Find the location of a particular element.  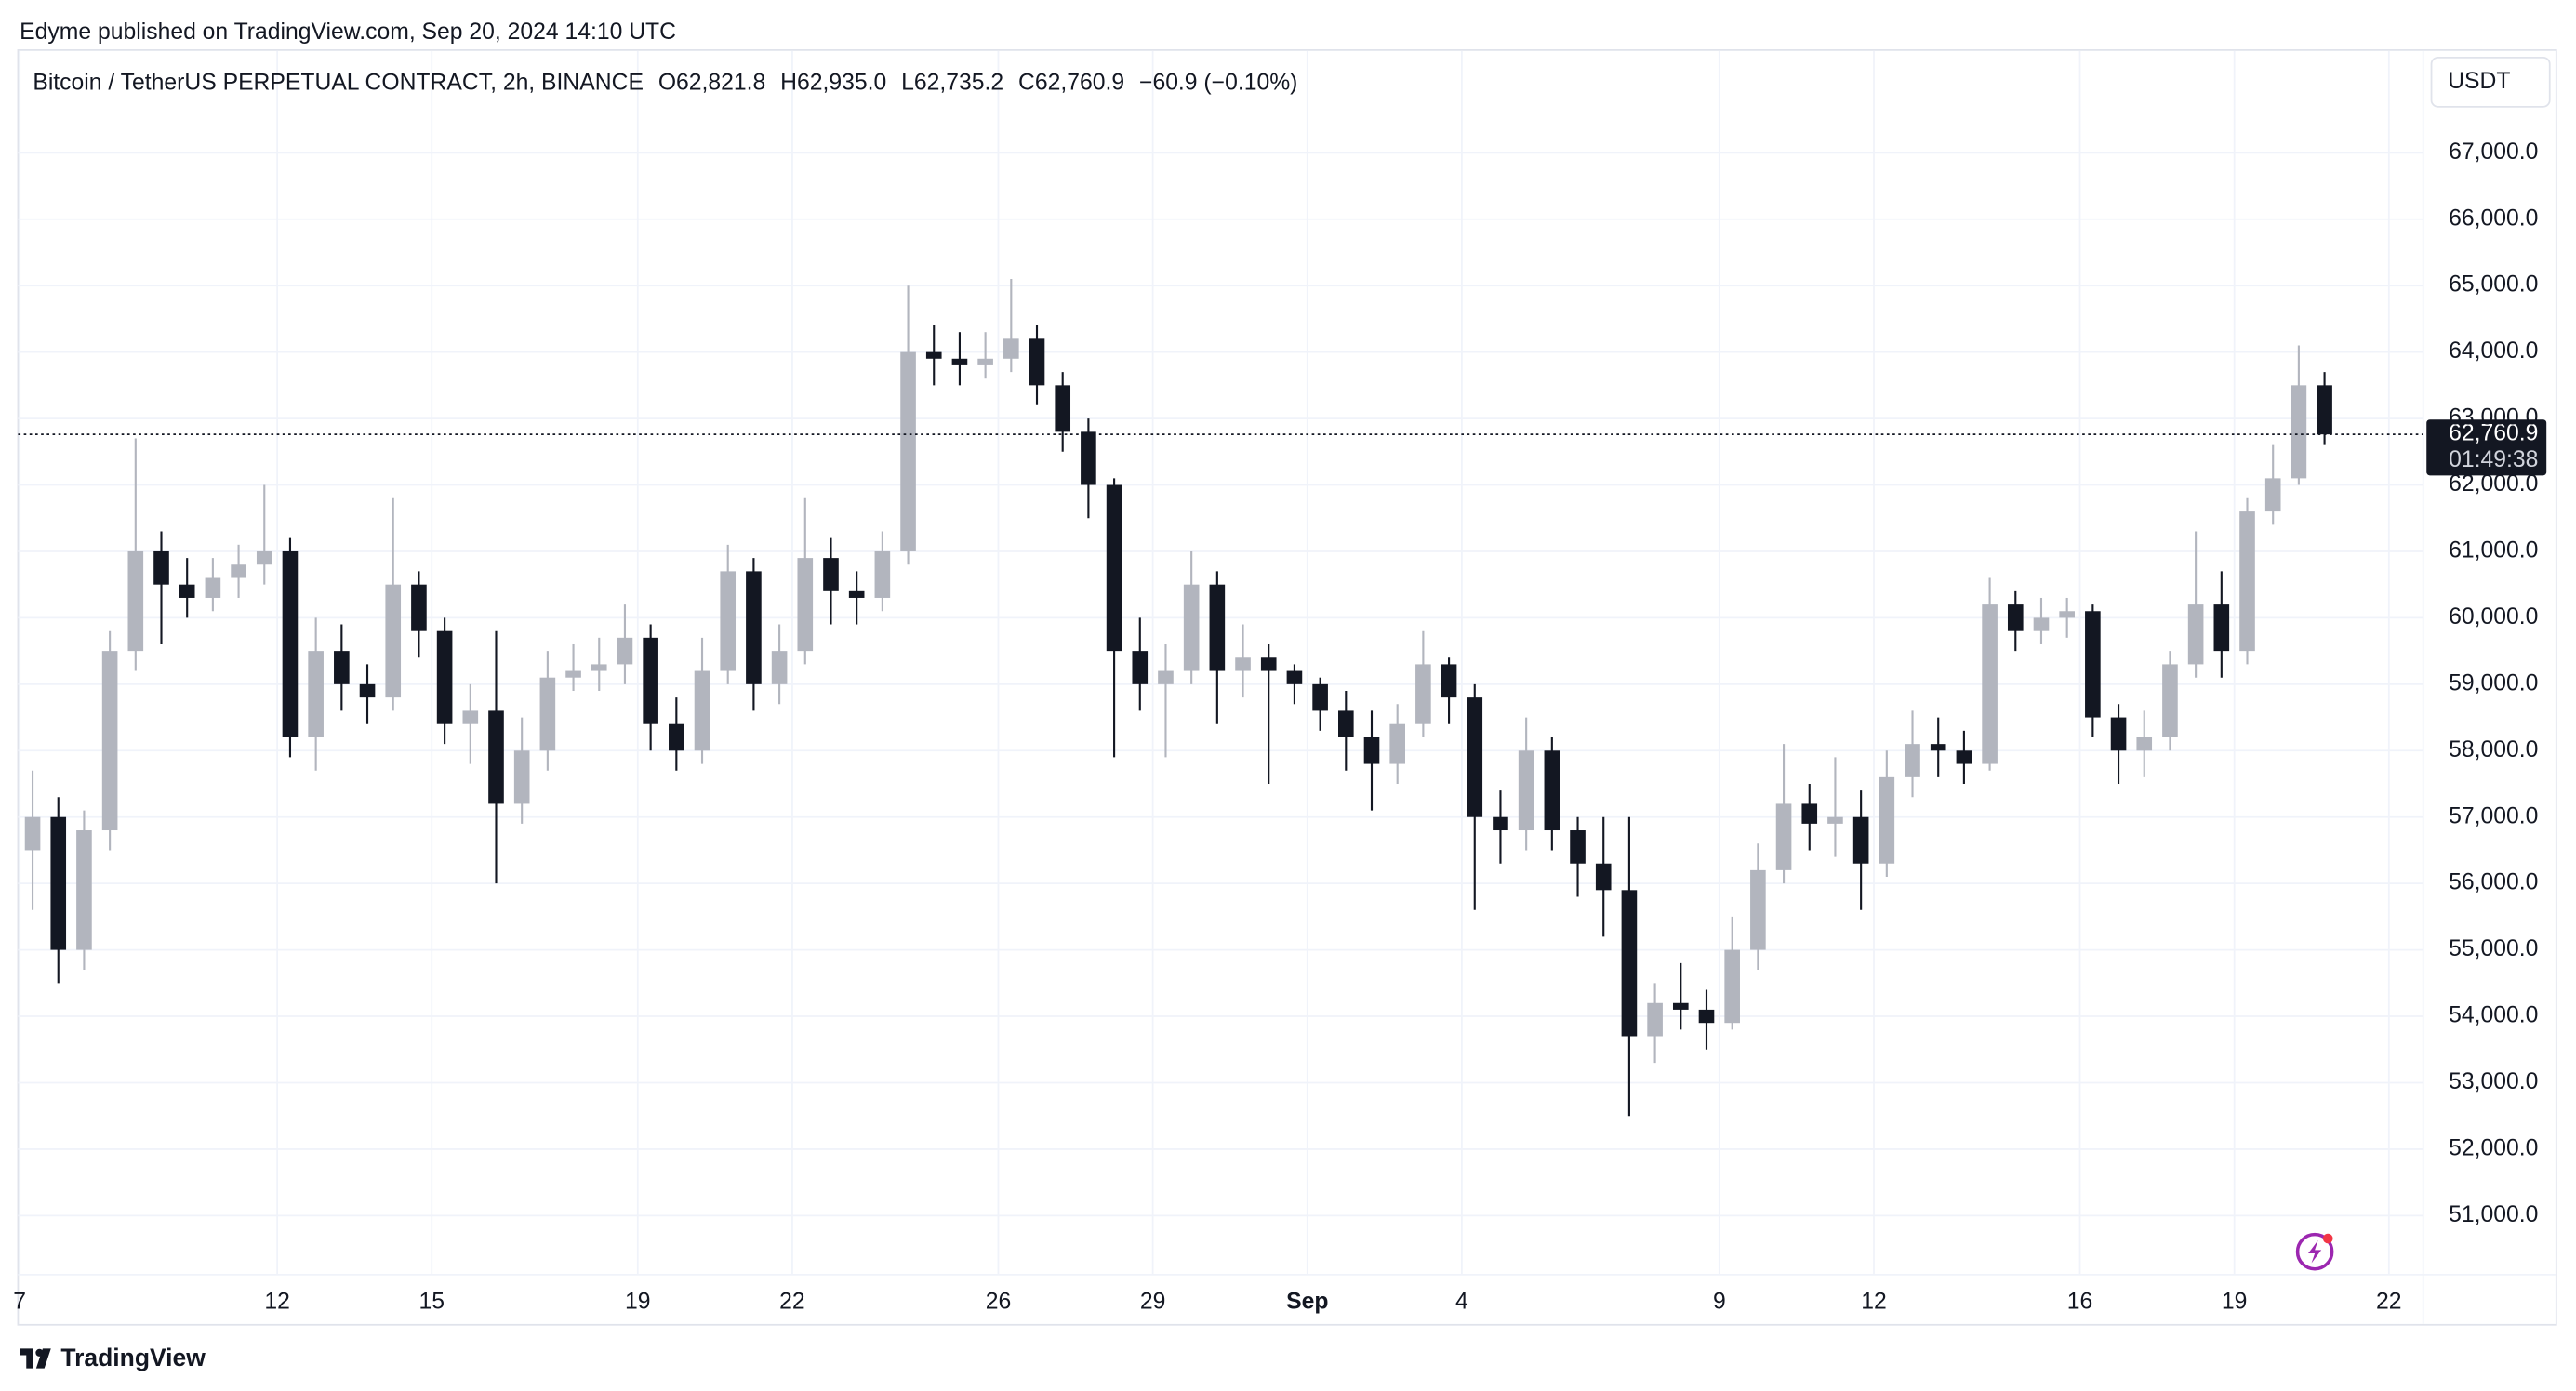

icon-ring is located at coordinates (2314, 1251).